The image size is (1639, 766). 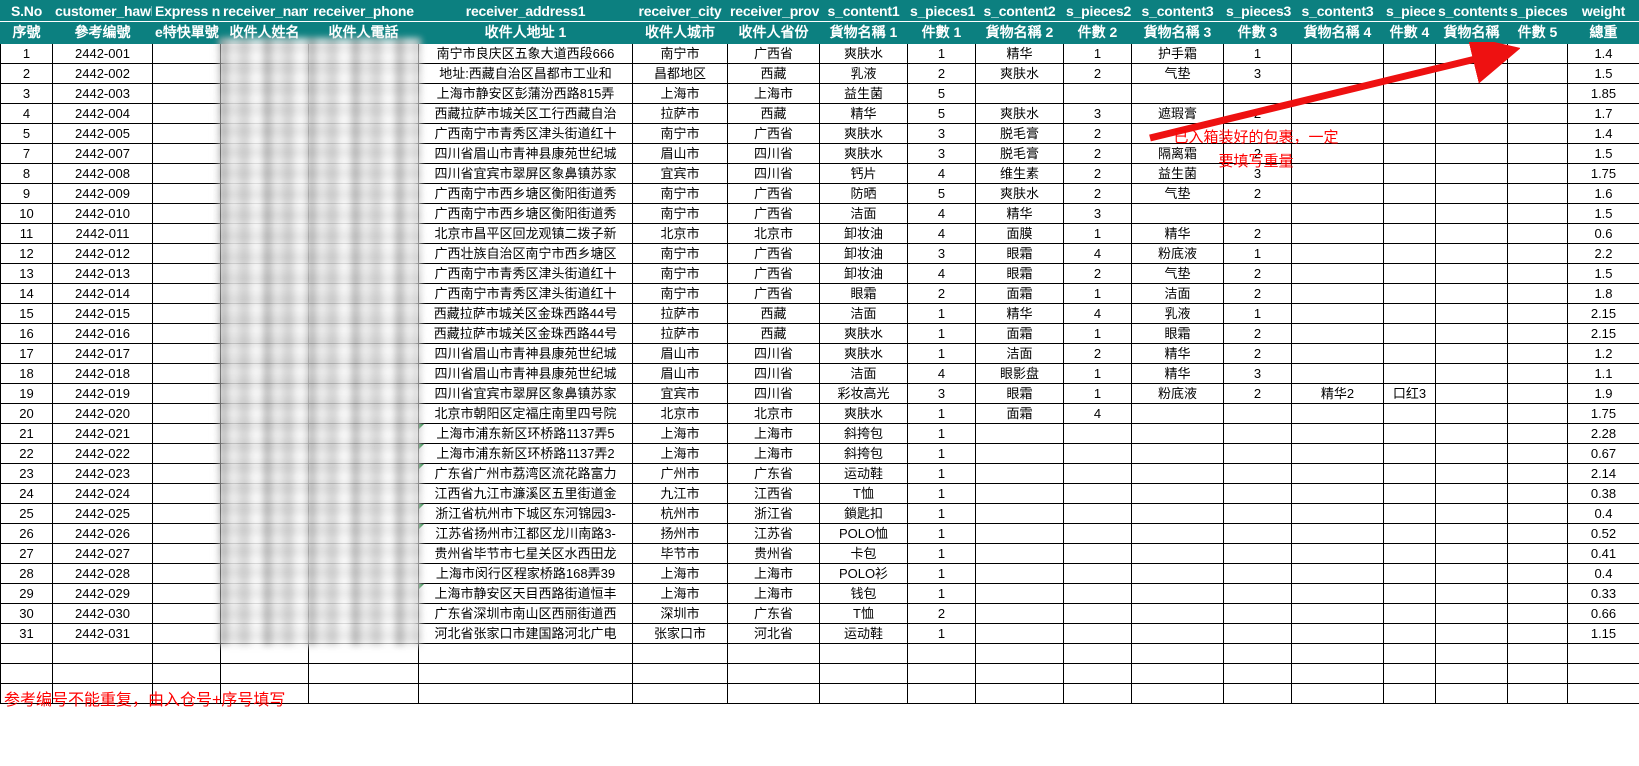 I want to click on row-cell-city: 宜宾市, so click(x=680, y=393).